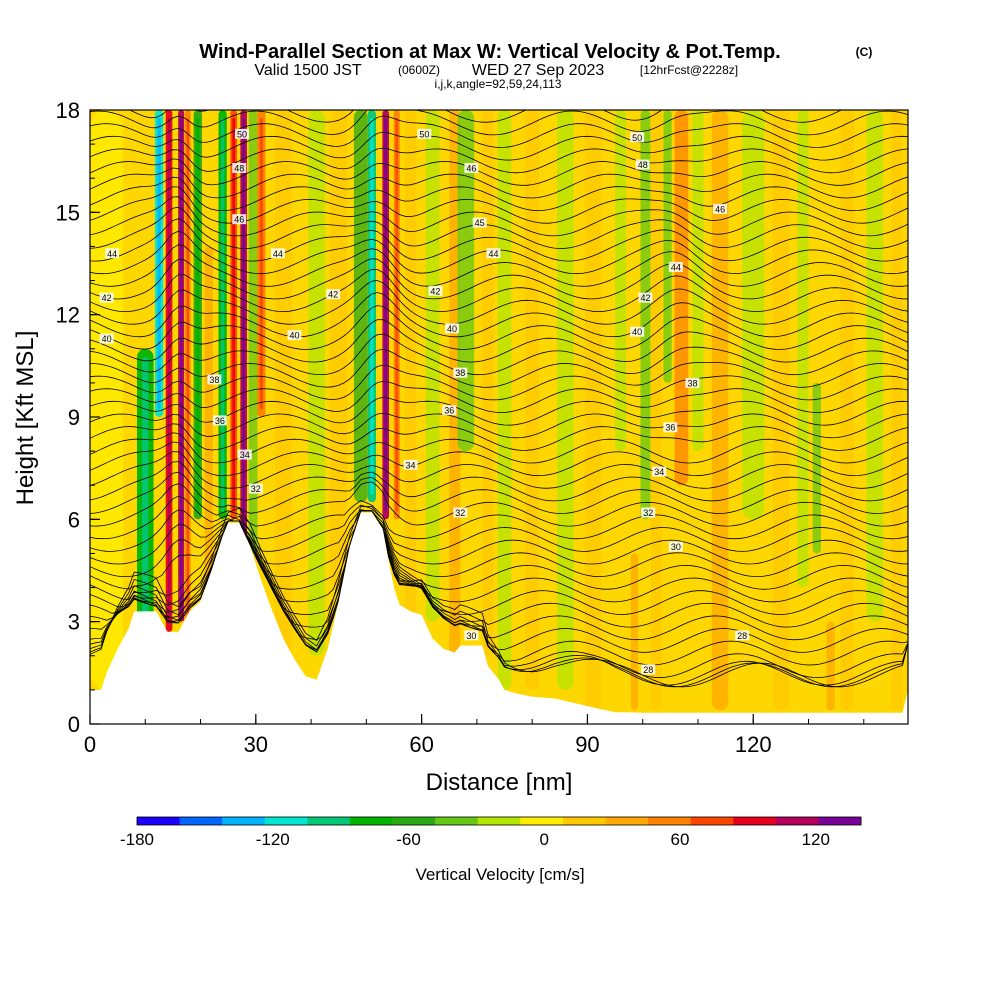  I want to click on contour-label-text: 50, so click(242, 134).